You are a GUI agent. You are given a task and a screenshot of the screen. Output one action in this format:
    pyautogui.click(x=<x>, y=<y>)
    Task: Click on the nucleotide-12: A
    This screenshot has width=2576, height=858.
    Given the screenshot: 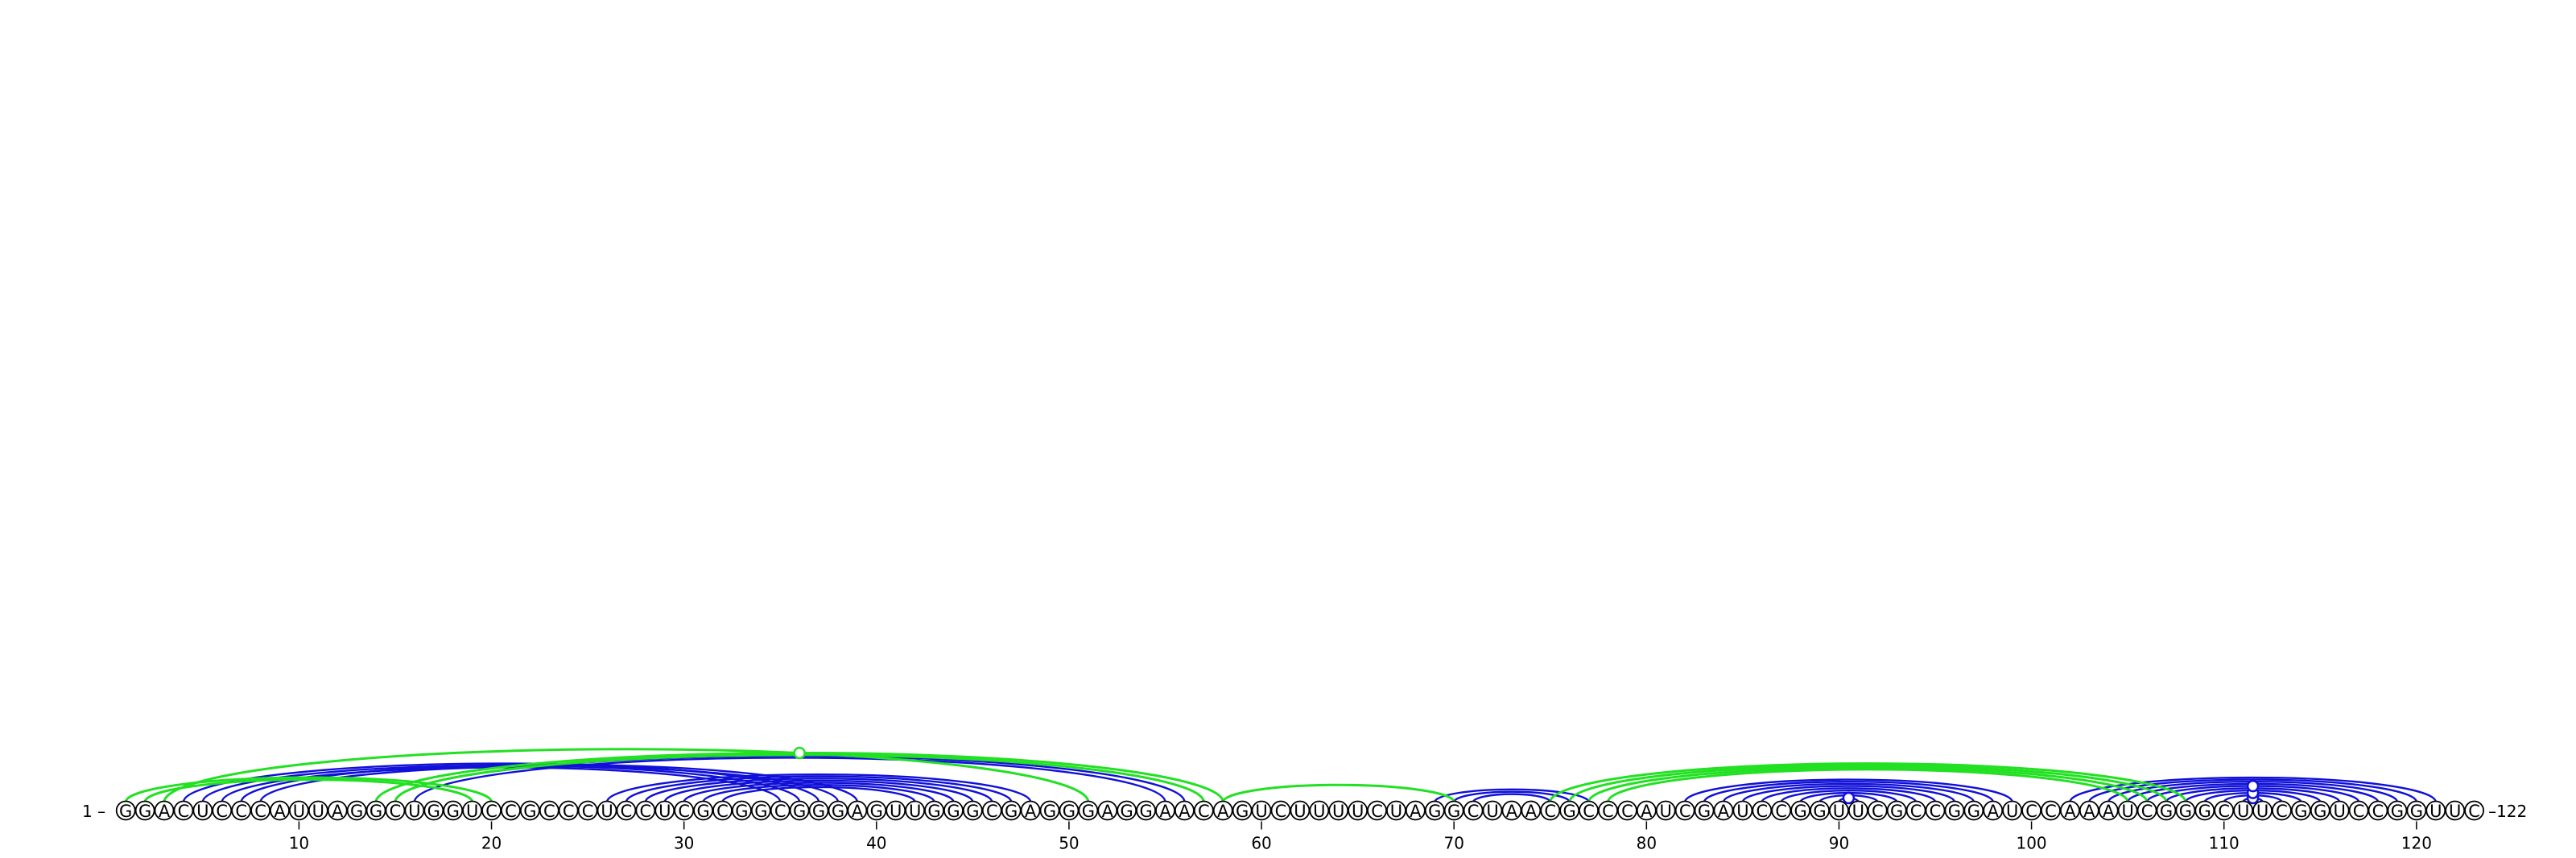 What is the action you would take?
    pyautogui.click(x=337, y=811)
    